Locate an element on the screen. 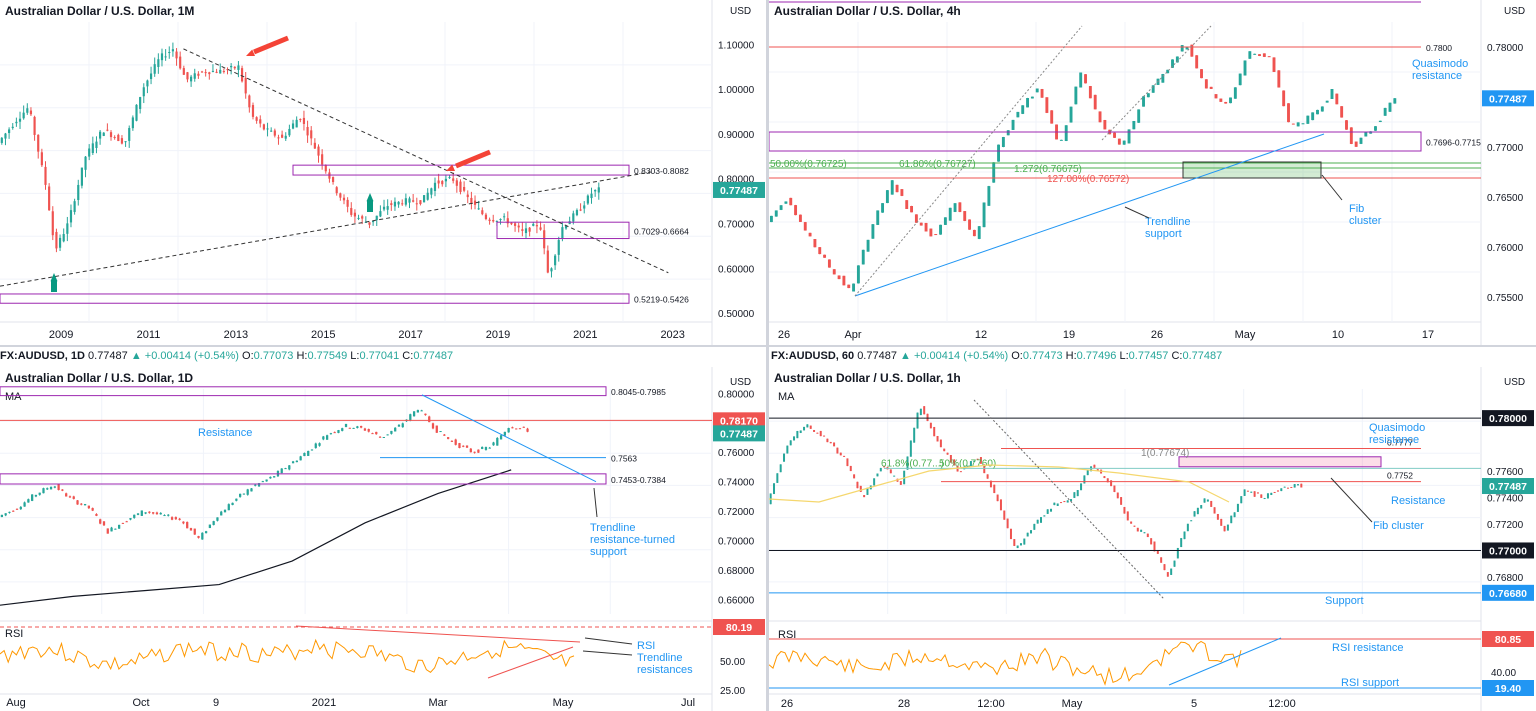 This screenshot has width=1536, height=711. green-arrow is located at coordinates (54, 286).